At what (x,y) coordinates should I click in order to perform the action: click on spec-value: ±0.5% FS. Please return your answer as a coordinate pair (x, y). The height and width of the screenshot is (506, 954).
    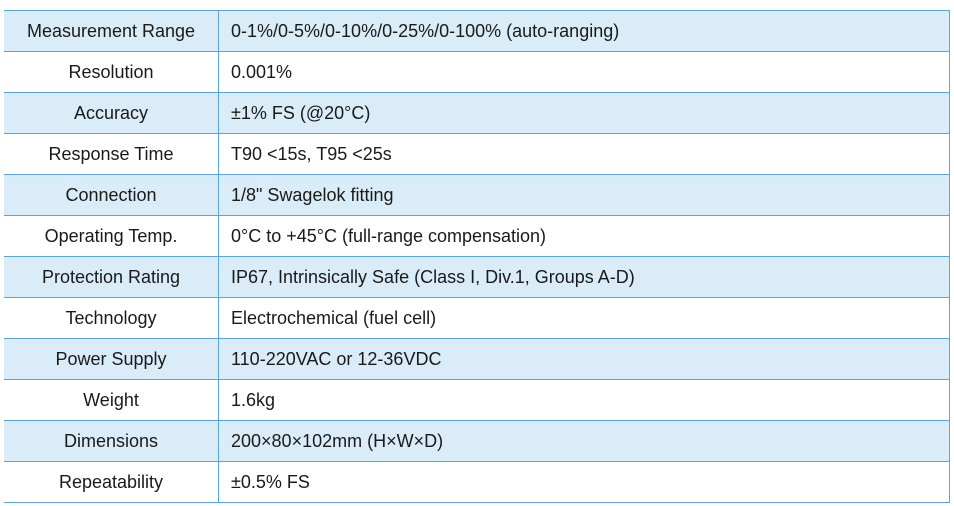
    Looking at the image, I should click on (584, 482).